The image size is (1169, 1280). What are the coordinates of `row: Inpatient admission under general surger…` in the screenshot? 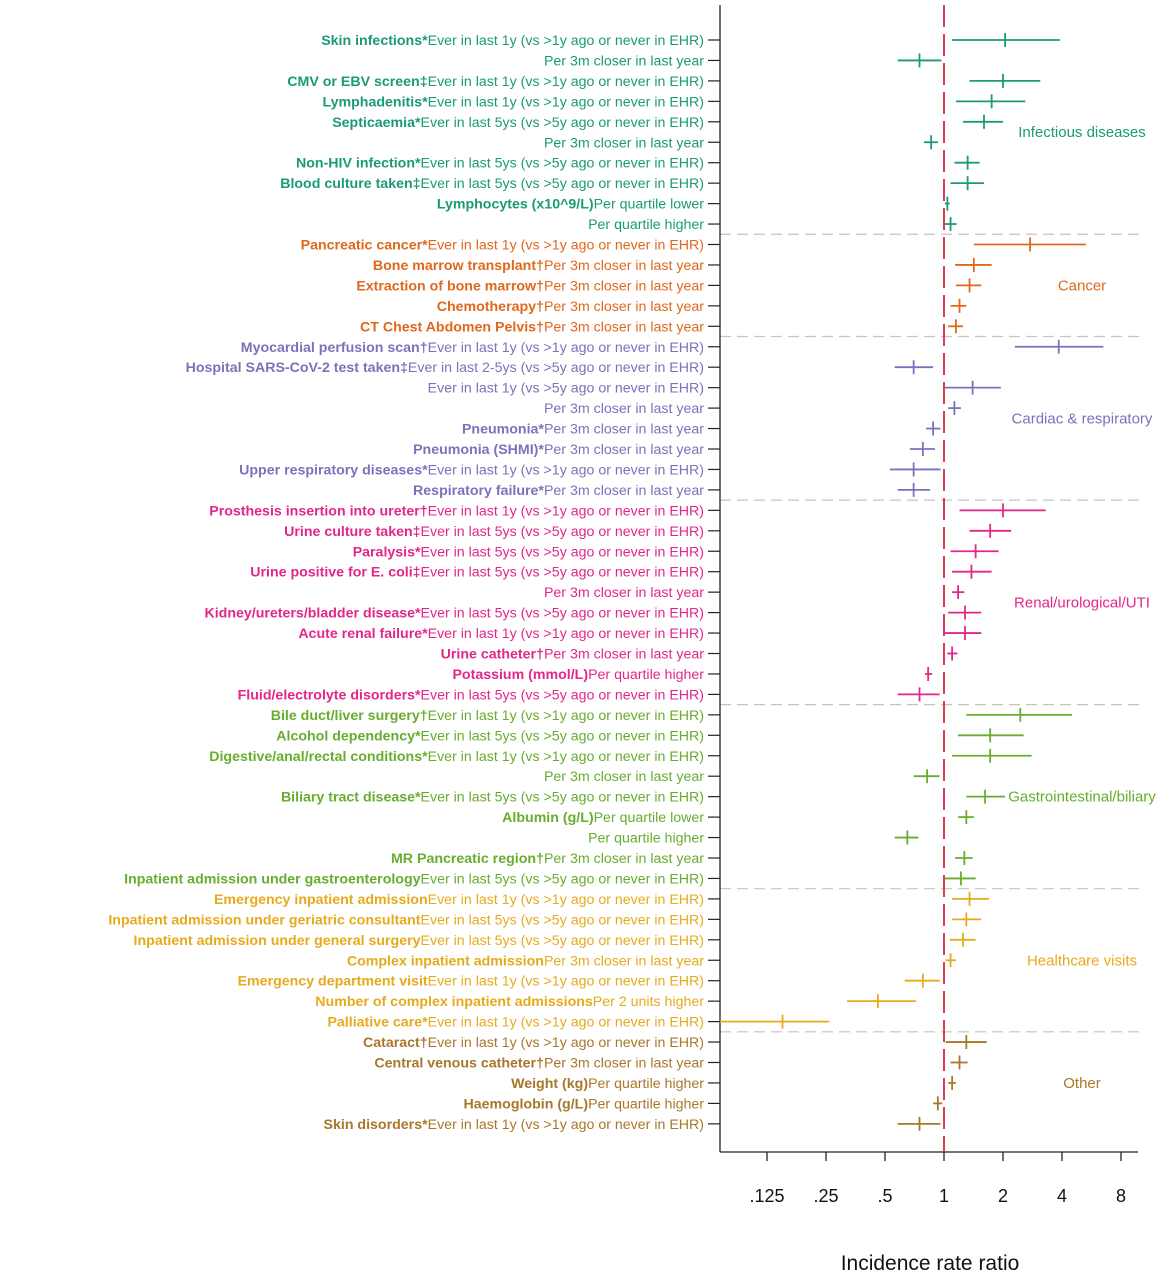 It's located at (555, 940).